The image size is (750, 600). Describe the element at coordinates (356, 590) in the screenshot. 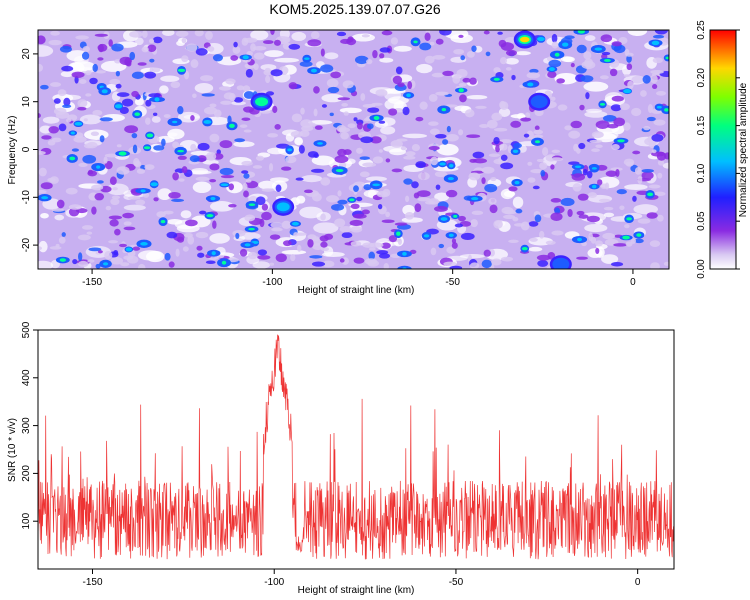

I see `snr-x-axis-label: Height of straight line (km)` at that location.